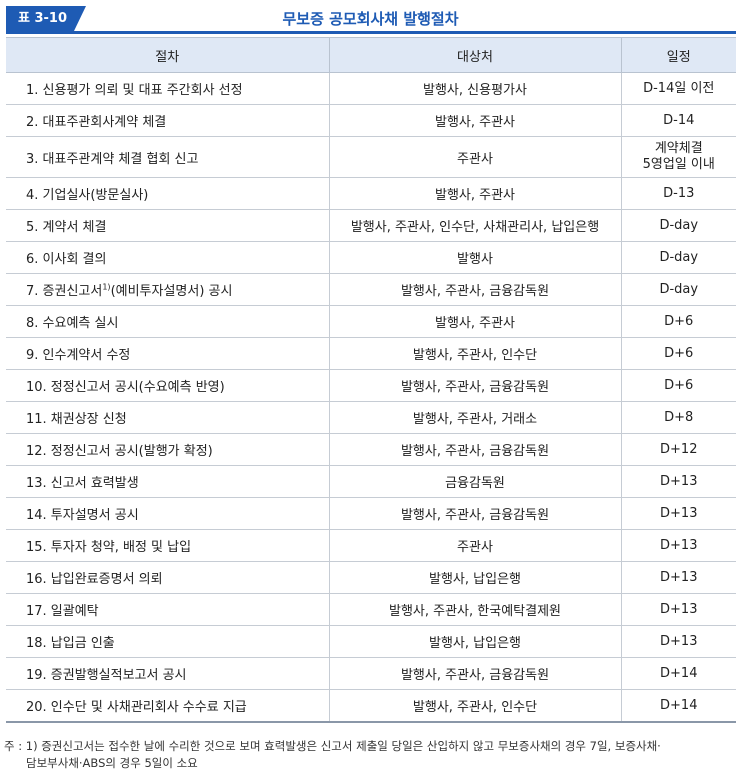  I want to click on table-row: 9. 인수계약서 수정 발행사, 주관사, 인수단 D+6, so click(371, 353).